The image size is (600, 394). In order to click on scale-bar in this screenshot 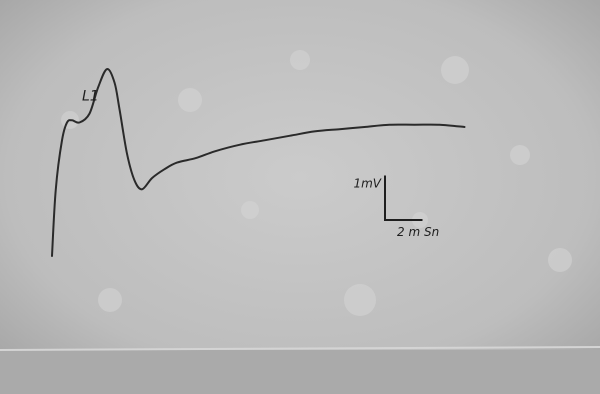, I will do `click(403, 198)`.